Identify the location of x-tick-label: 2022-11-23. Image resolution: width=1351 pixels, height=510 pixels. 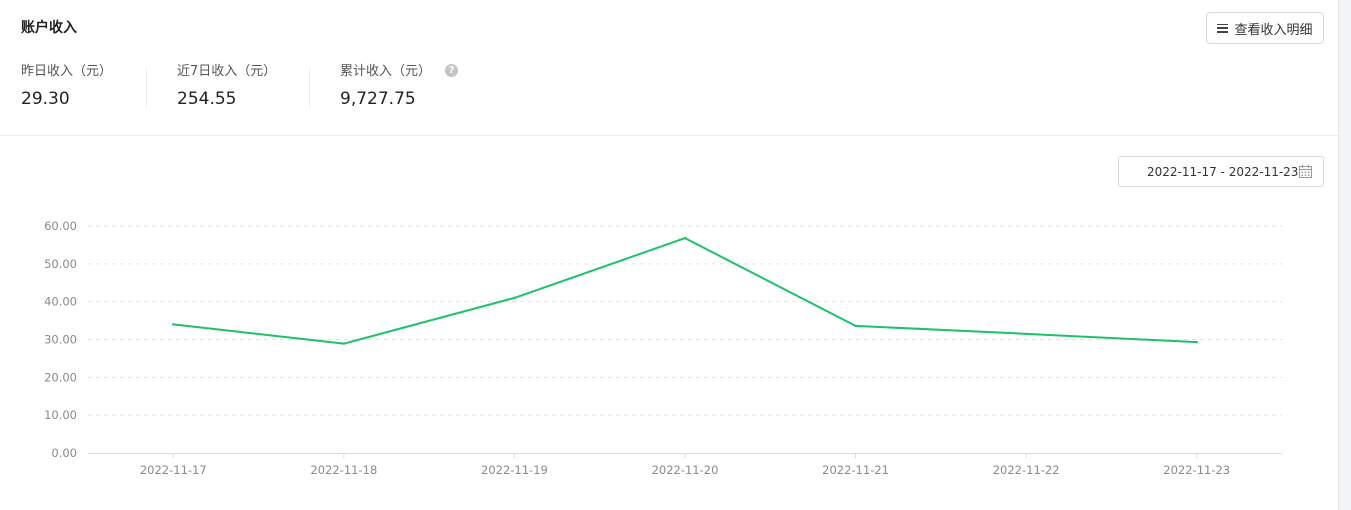
(1196, 470).